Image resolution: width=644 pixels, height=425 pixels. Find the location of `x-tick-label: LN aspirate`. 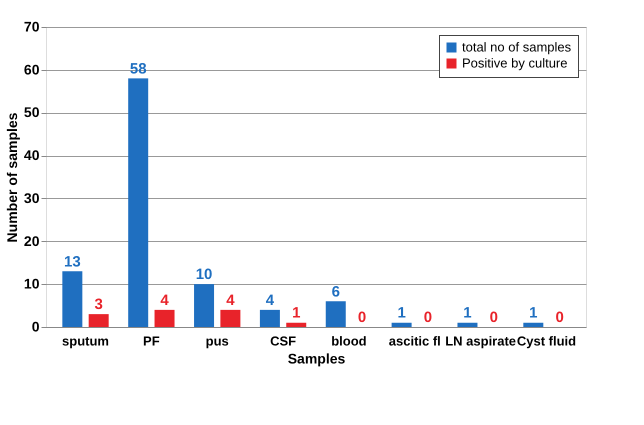

x-tick-label: LN aspirate is located at coordinates (480, 341).